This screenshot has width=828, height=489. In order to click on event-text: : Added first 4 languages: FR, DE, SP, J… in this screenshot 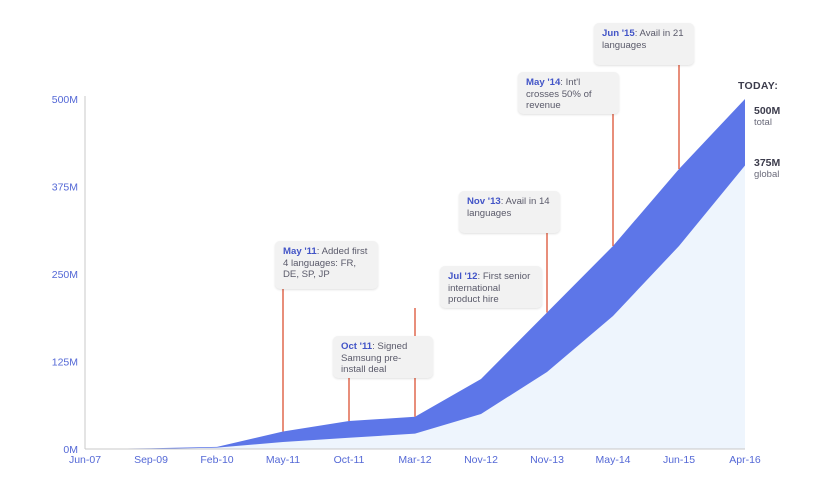, I will do `click(325, 263)`.